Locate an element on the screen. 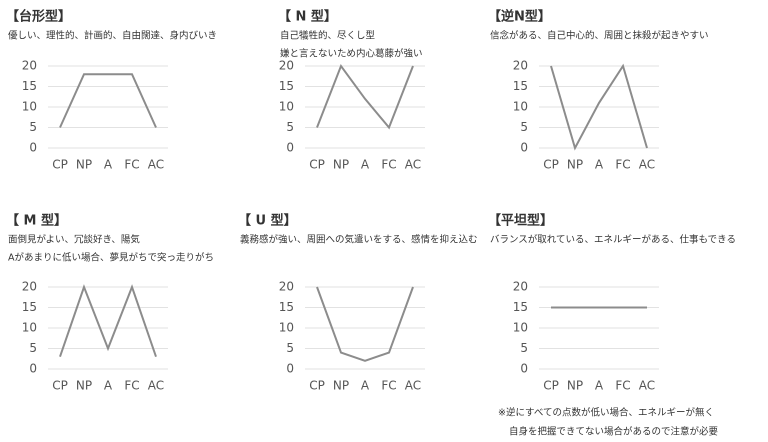 The image size is (768, 442). chart-title: 【 U 型】 is located at coordinates (267, 221).